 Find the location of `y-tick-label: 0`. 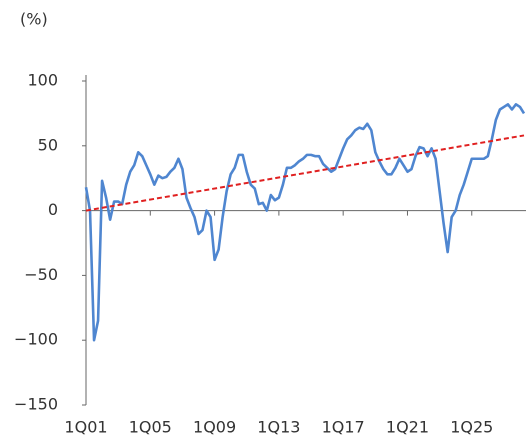

y-tick-label: 0 is located at coordinates (53, 209).